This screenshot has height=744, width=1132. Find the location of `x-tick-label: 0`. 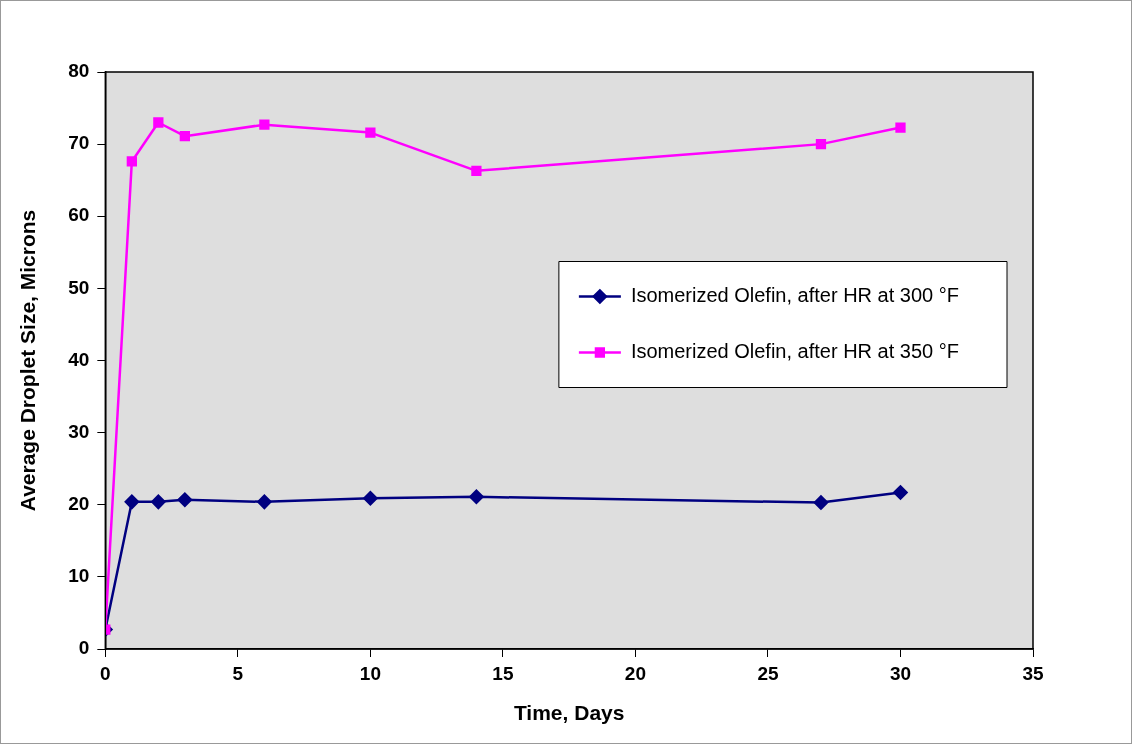

x-tick-label: 0 is located at coordinates (105, 673).